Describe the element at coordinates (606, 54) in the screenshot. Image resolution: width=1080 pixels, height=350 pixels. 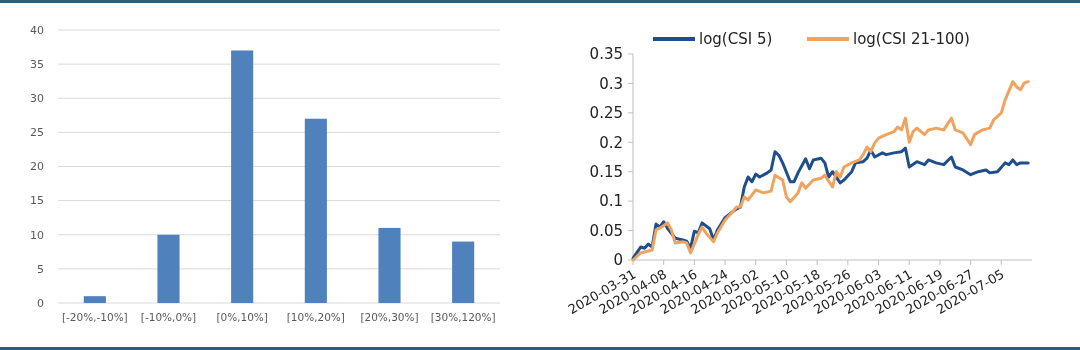
I see `y-tick-label: 0.35` at that location.